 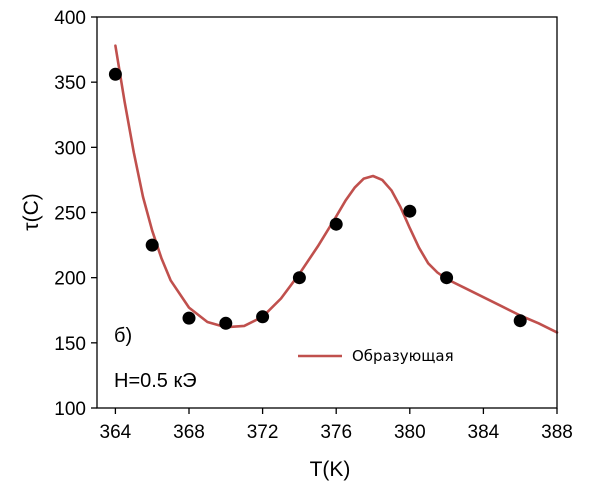 What do you see at coordinates (70, 83) in the screenshot?
I see `y-tick-label: 350` at bounding box center [70, 83].